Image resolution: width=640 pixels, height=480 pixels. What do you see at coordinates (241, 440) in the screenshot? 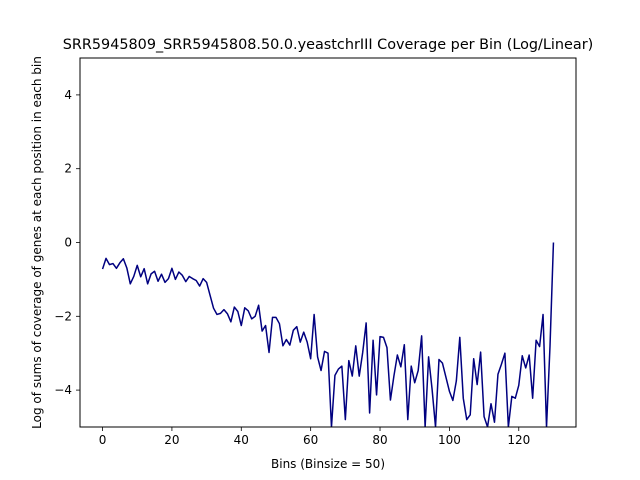
I see `x-tick-label: 40` at bounding box center [241, 440].